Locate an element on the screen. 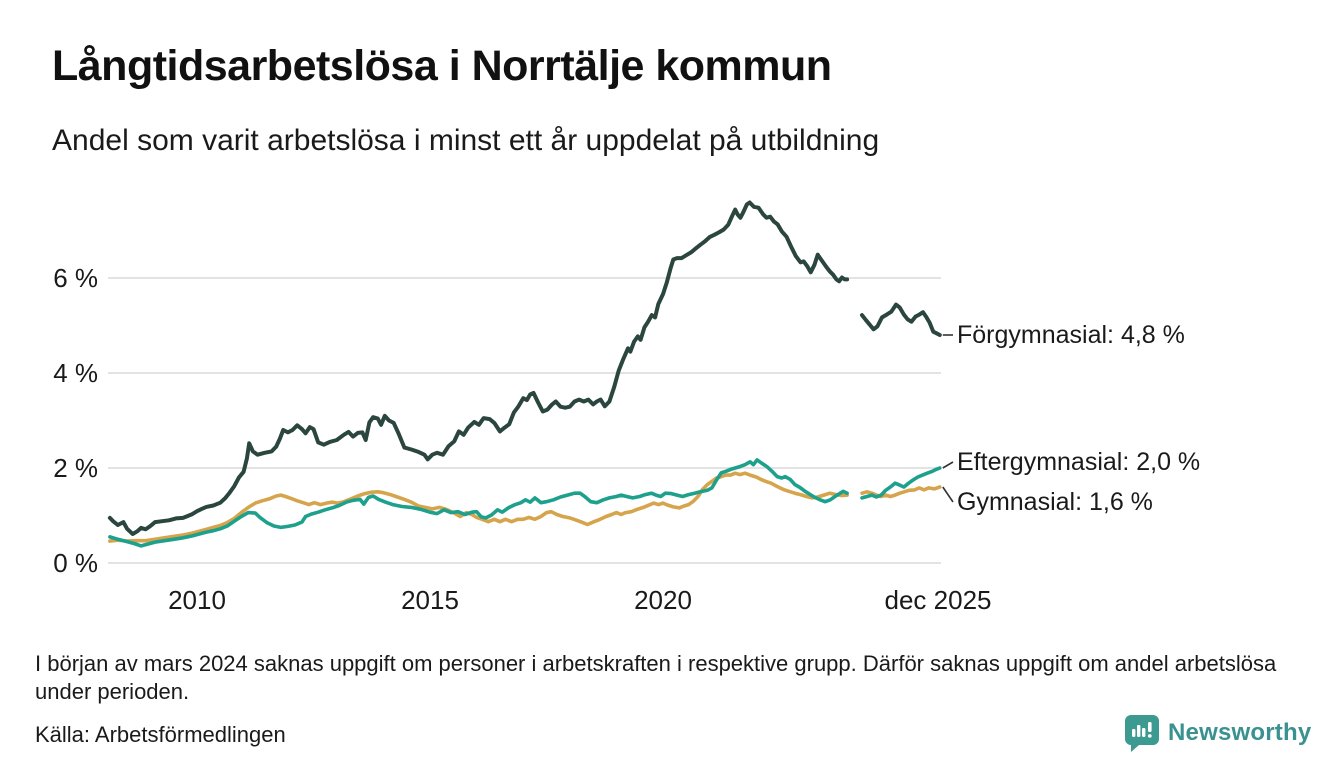 This screenshot has width=1340, height=780. y-axis-tick-2: 2 % is located at coordinates (75, 468).